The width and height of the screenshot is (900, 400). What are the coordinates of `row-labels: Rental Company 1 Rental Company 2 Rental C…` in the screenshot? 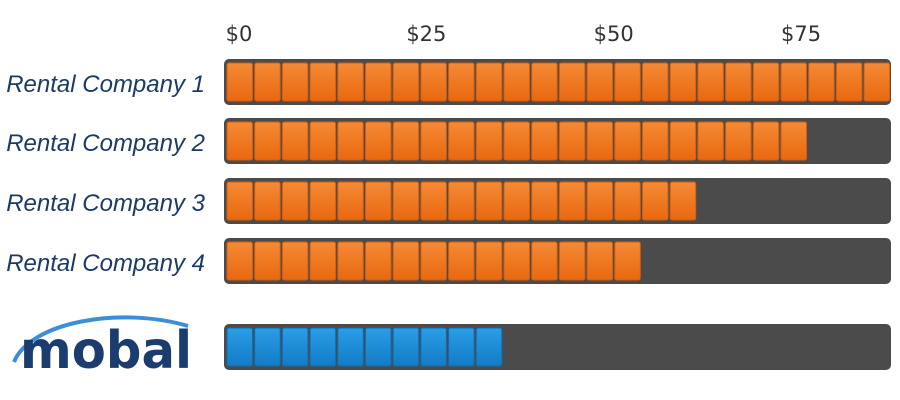 It's located at (105, 174).